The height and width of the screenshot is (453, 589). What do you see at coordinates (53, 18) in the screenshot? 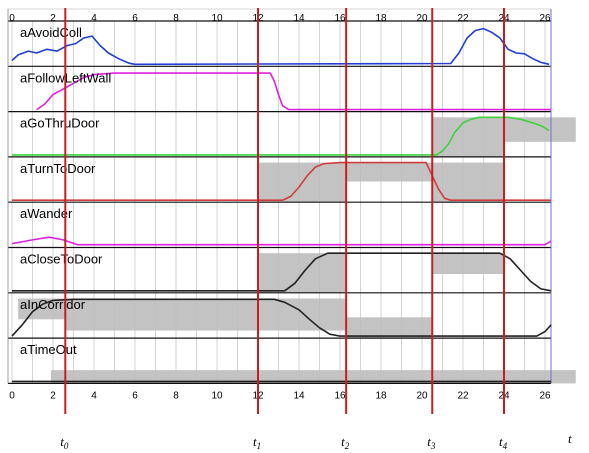
I see `x-tick-top-2: 2` at bounding box center [53, 18].